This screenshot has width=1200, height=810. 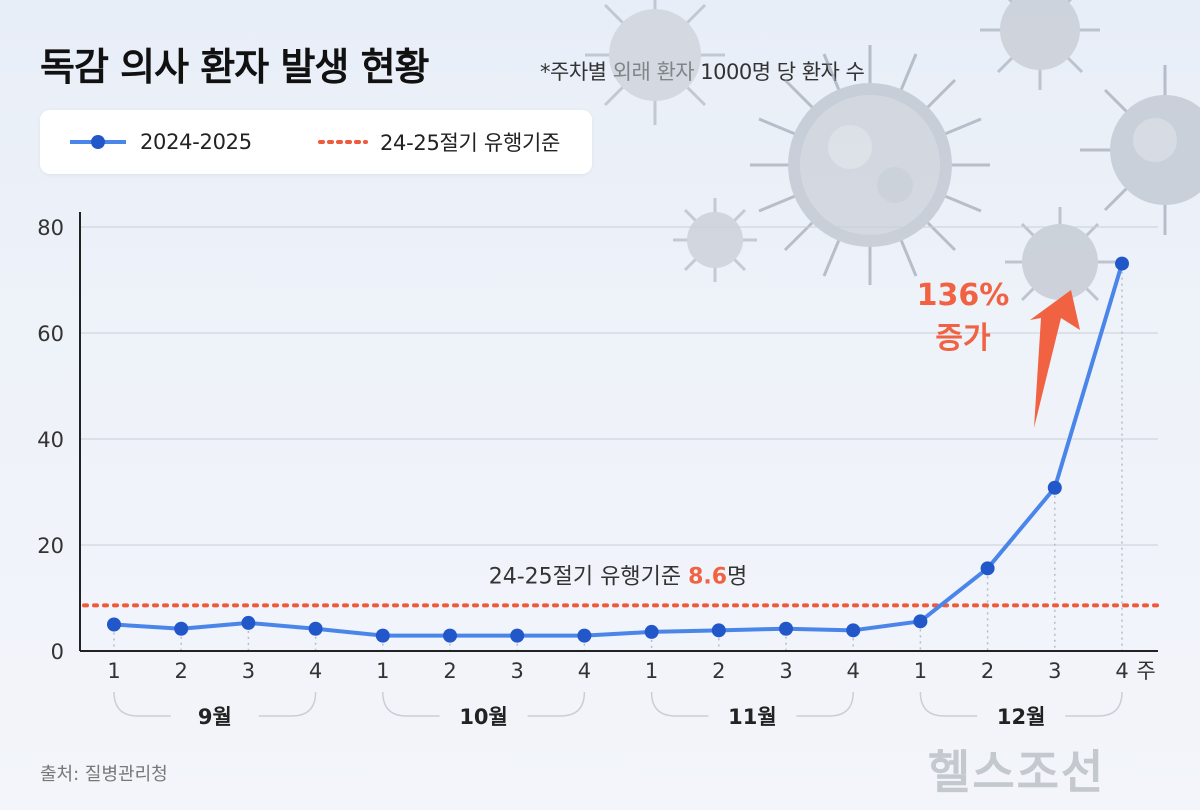 I want to click on increase-label: 증가, so click(x=963, y=338).